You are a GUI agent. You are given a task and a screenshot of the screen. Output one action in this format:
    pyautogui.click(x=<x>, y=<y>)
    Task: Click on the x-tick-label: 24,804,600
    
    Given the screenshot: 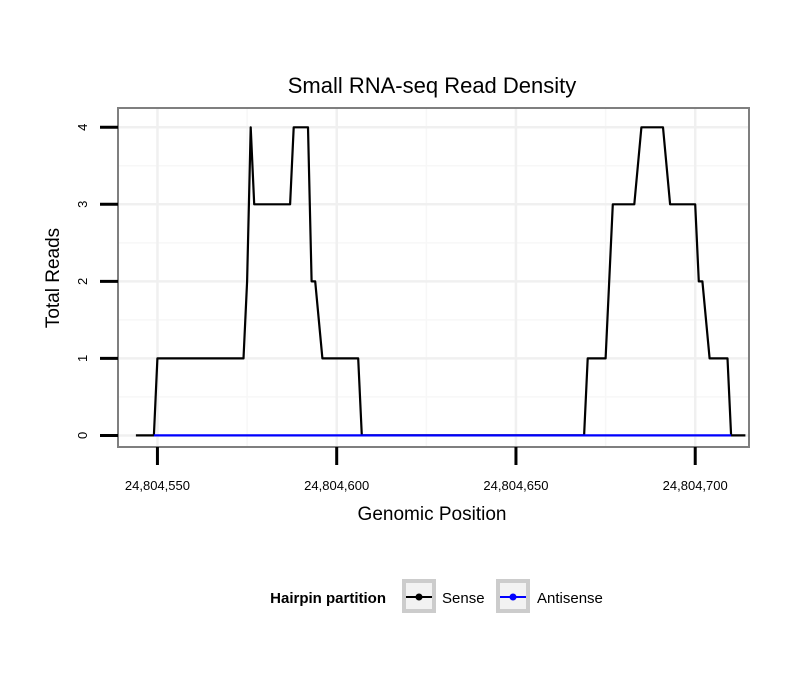 What is the action you would take?
    pyautogui.click(x=336, y=485)
    